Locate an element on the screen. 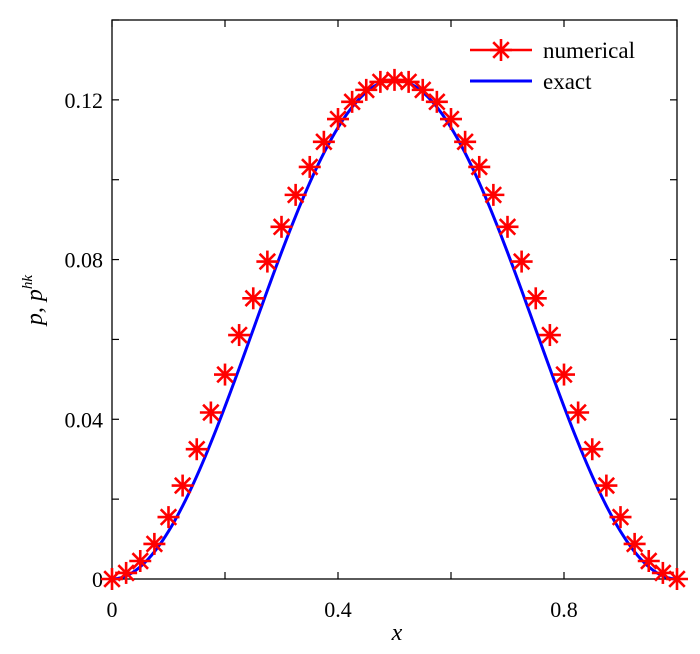 Image resolution: width=700 pixels, height=654 pixels. y-tick-label: 0.08 is located at coordinates (84, 260).